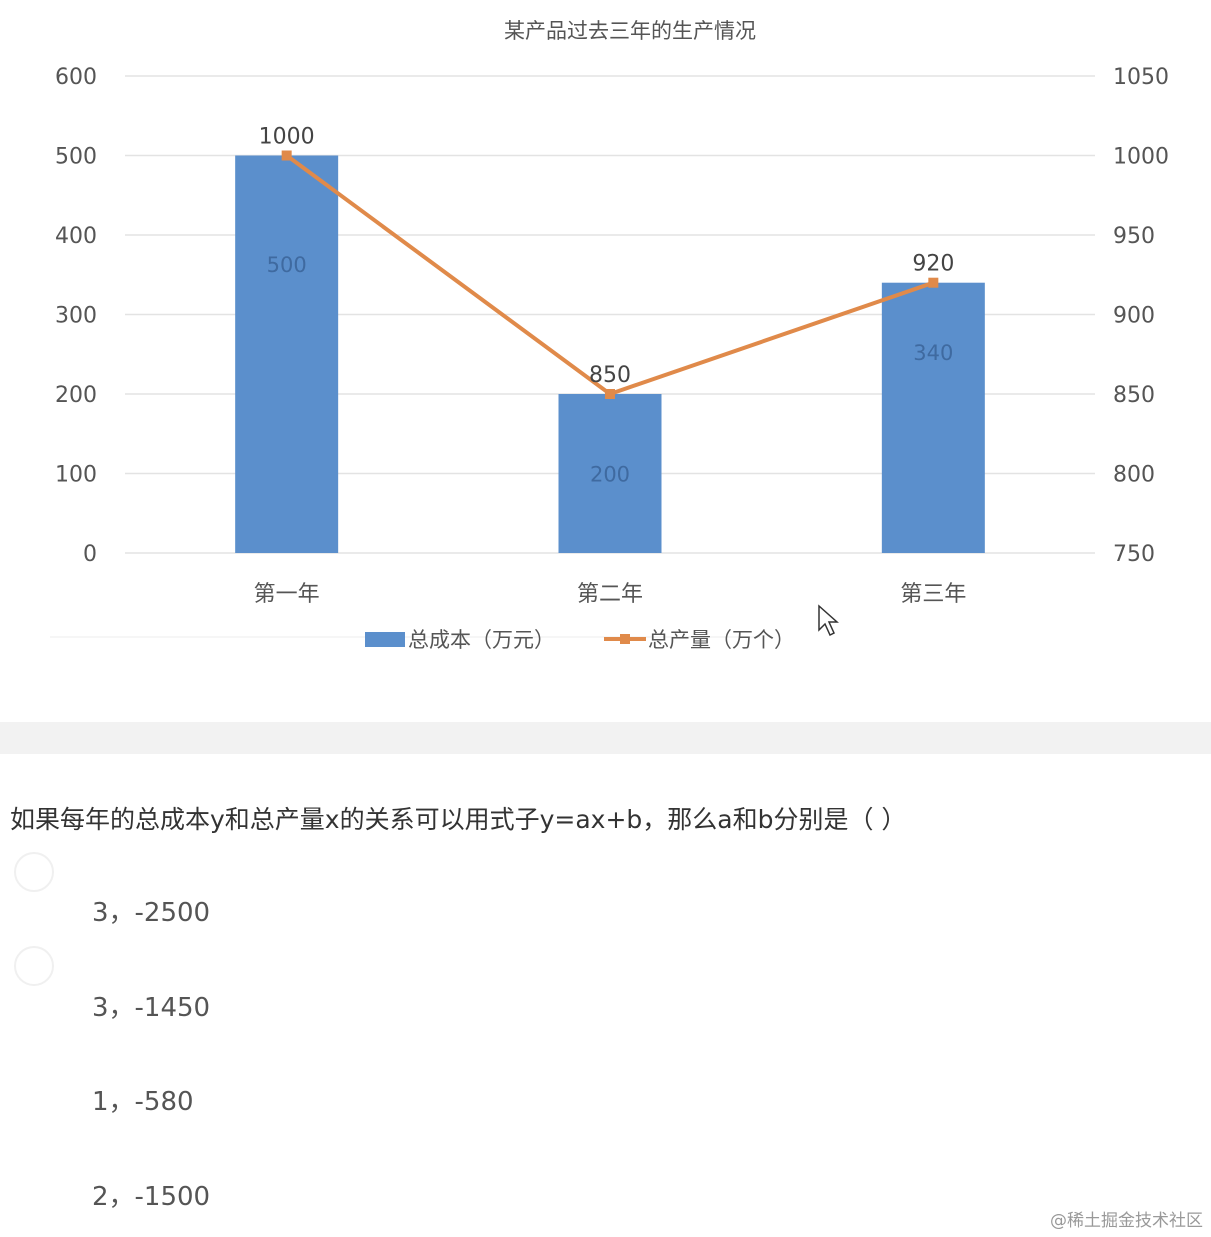 Image resolution: width=1211 pixels, height=1237 pixels. What do you see at coordinates (1134, 395) in the screenshot?
I see `y-right-tick-label: 850` at bounding box center [1134, 395].